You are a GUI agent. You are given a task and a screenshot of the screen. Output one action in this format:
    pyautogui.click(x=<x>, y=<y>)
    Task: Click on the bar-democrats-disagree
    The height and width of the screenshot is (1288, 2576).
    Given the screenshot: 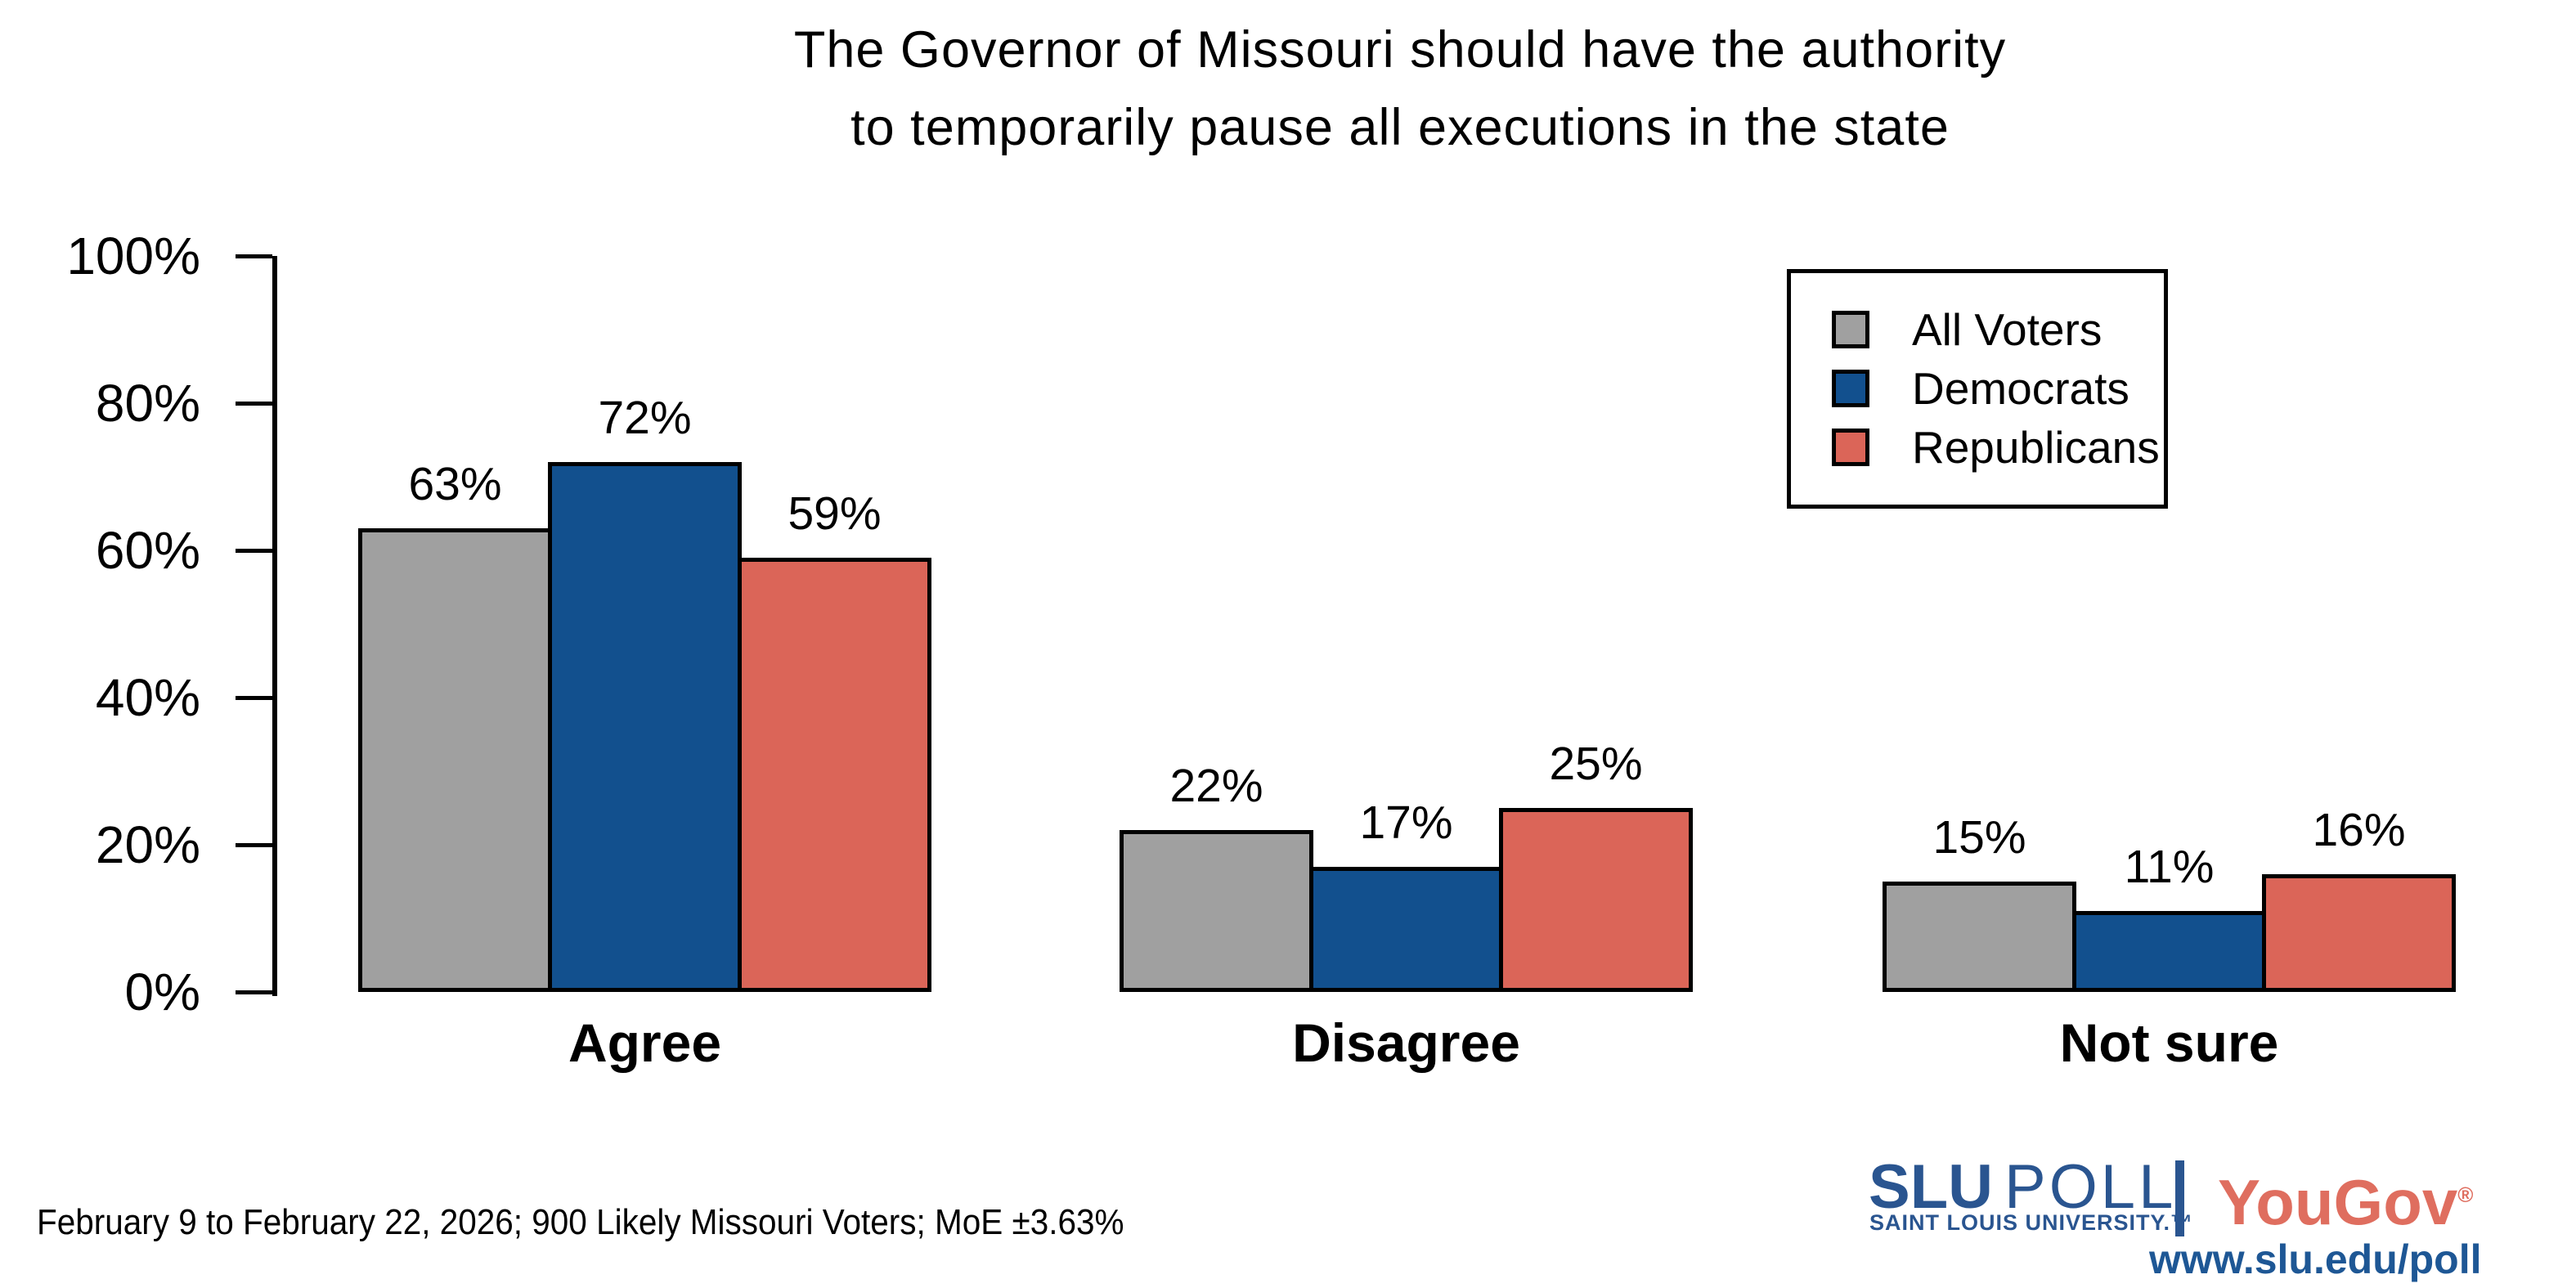 What is the action you would take?
    pyautogui.click(x=1406, y=930)
    